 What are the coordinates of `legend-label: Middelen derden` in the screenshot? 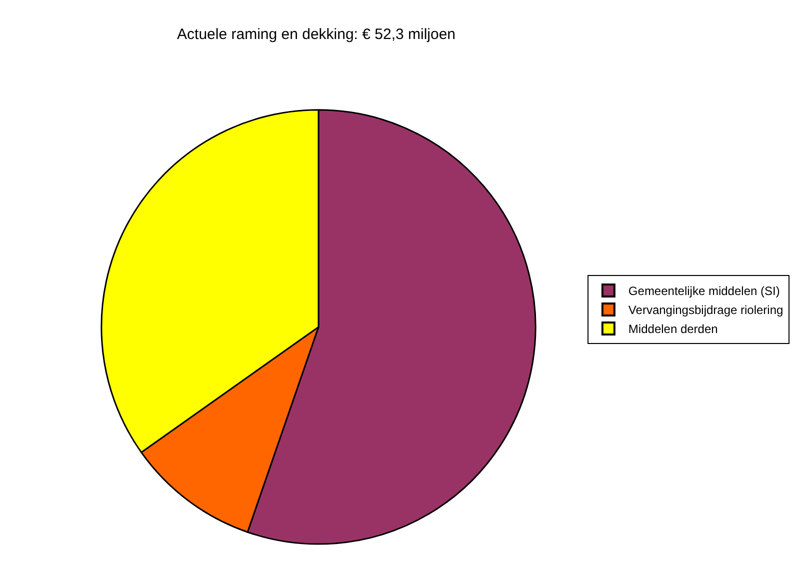 It's located at (673, 329).